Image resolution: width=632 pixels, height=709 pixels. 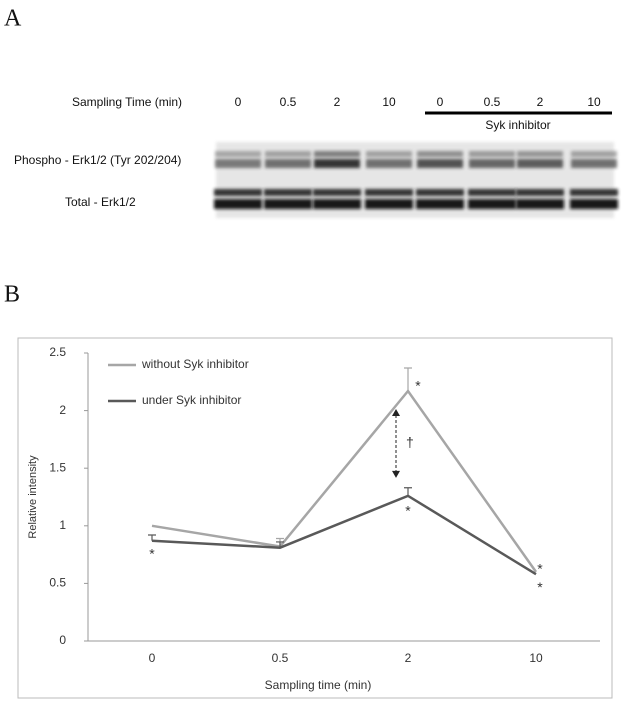 I want to click on y-axis-label: Relative intensity, so click(x=33, y=497).